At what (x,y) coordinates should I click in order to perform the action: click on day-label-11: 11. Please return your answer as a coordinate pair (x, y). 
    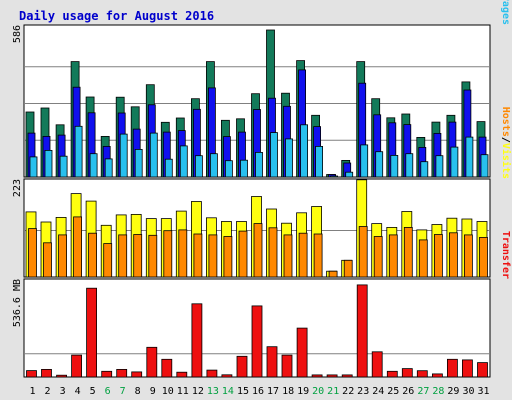
    Looking at the image, I should click on (183, 391).